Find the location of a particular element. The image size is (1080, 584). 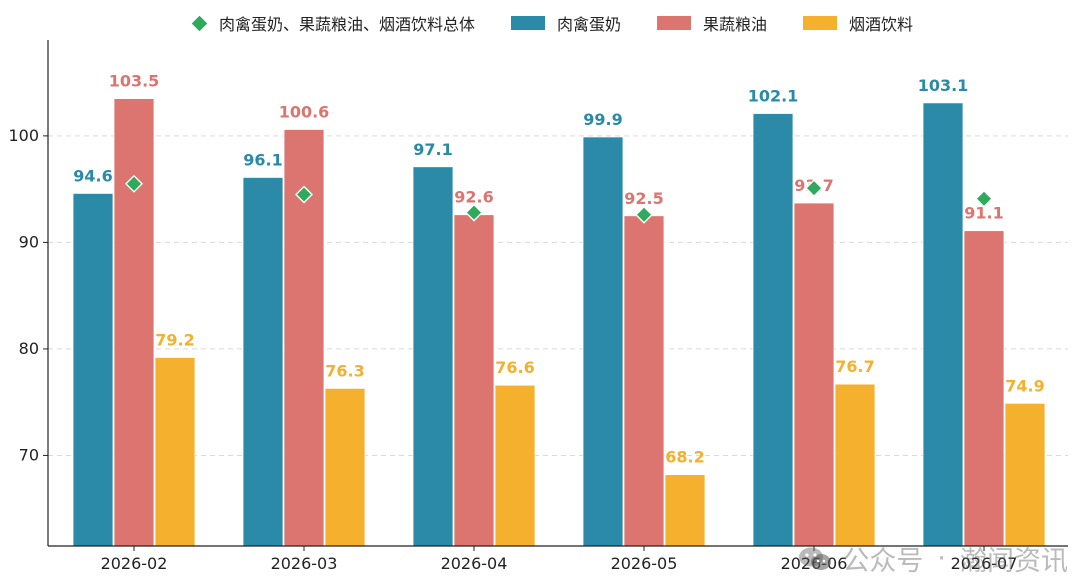

legend-label-produce: 果蔬粮油 is located at coordinates (735, 24).